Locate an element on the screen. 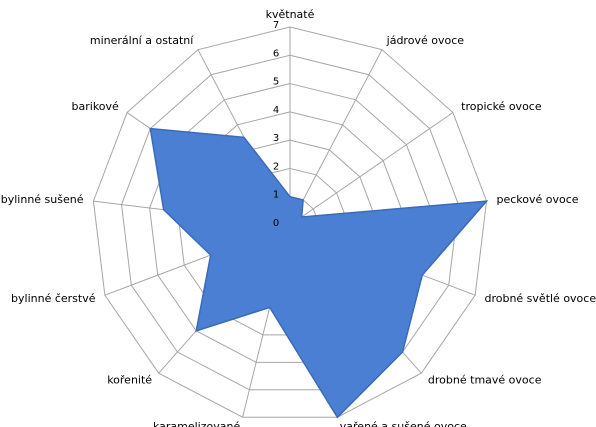 The image size is (596, 427). r-tick-label: 4 is located at coordinates (276, 110).